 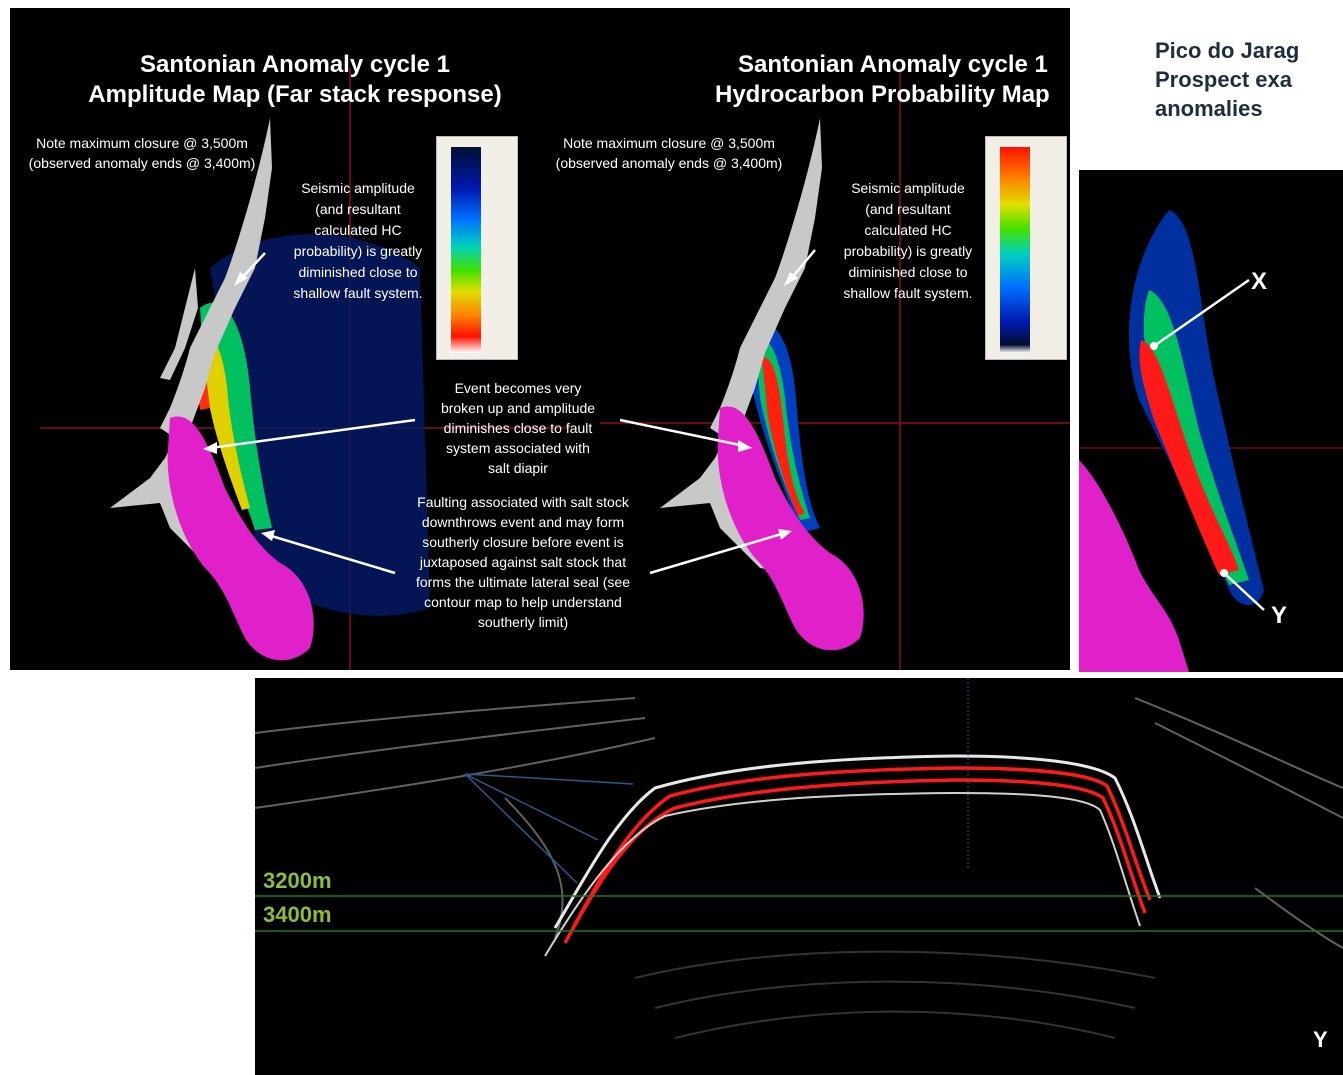 I want to click on salt-diapir-left, so click(x=240, y=538).